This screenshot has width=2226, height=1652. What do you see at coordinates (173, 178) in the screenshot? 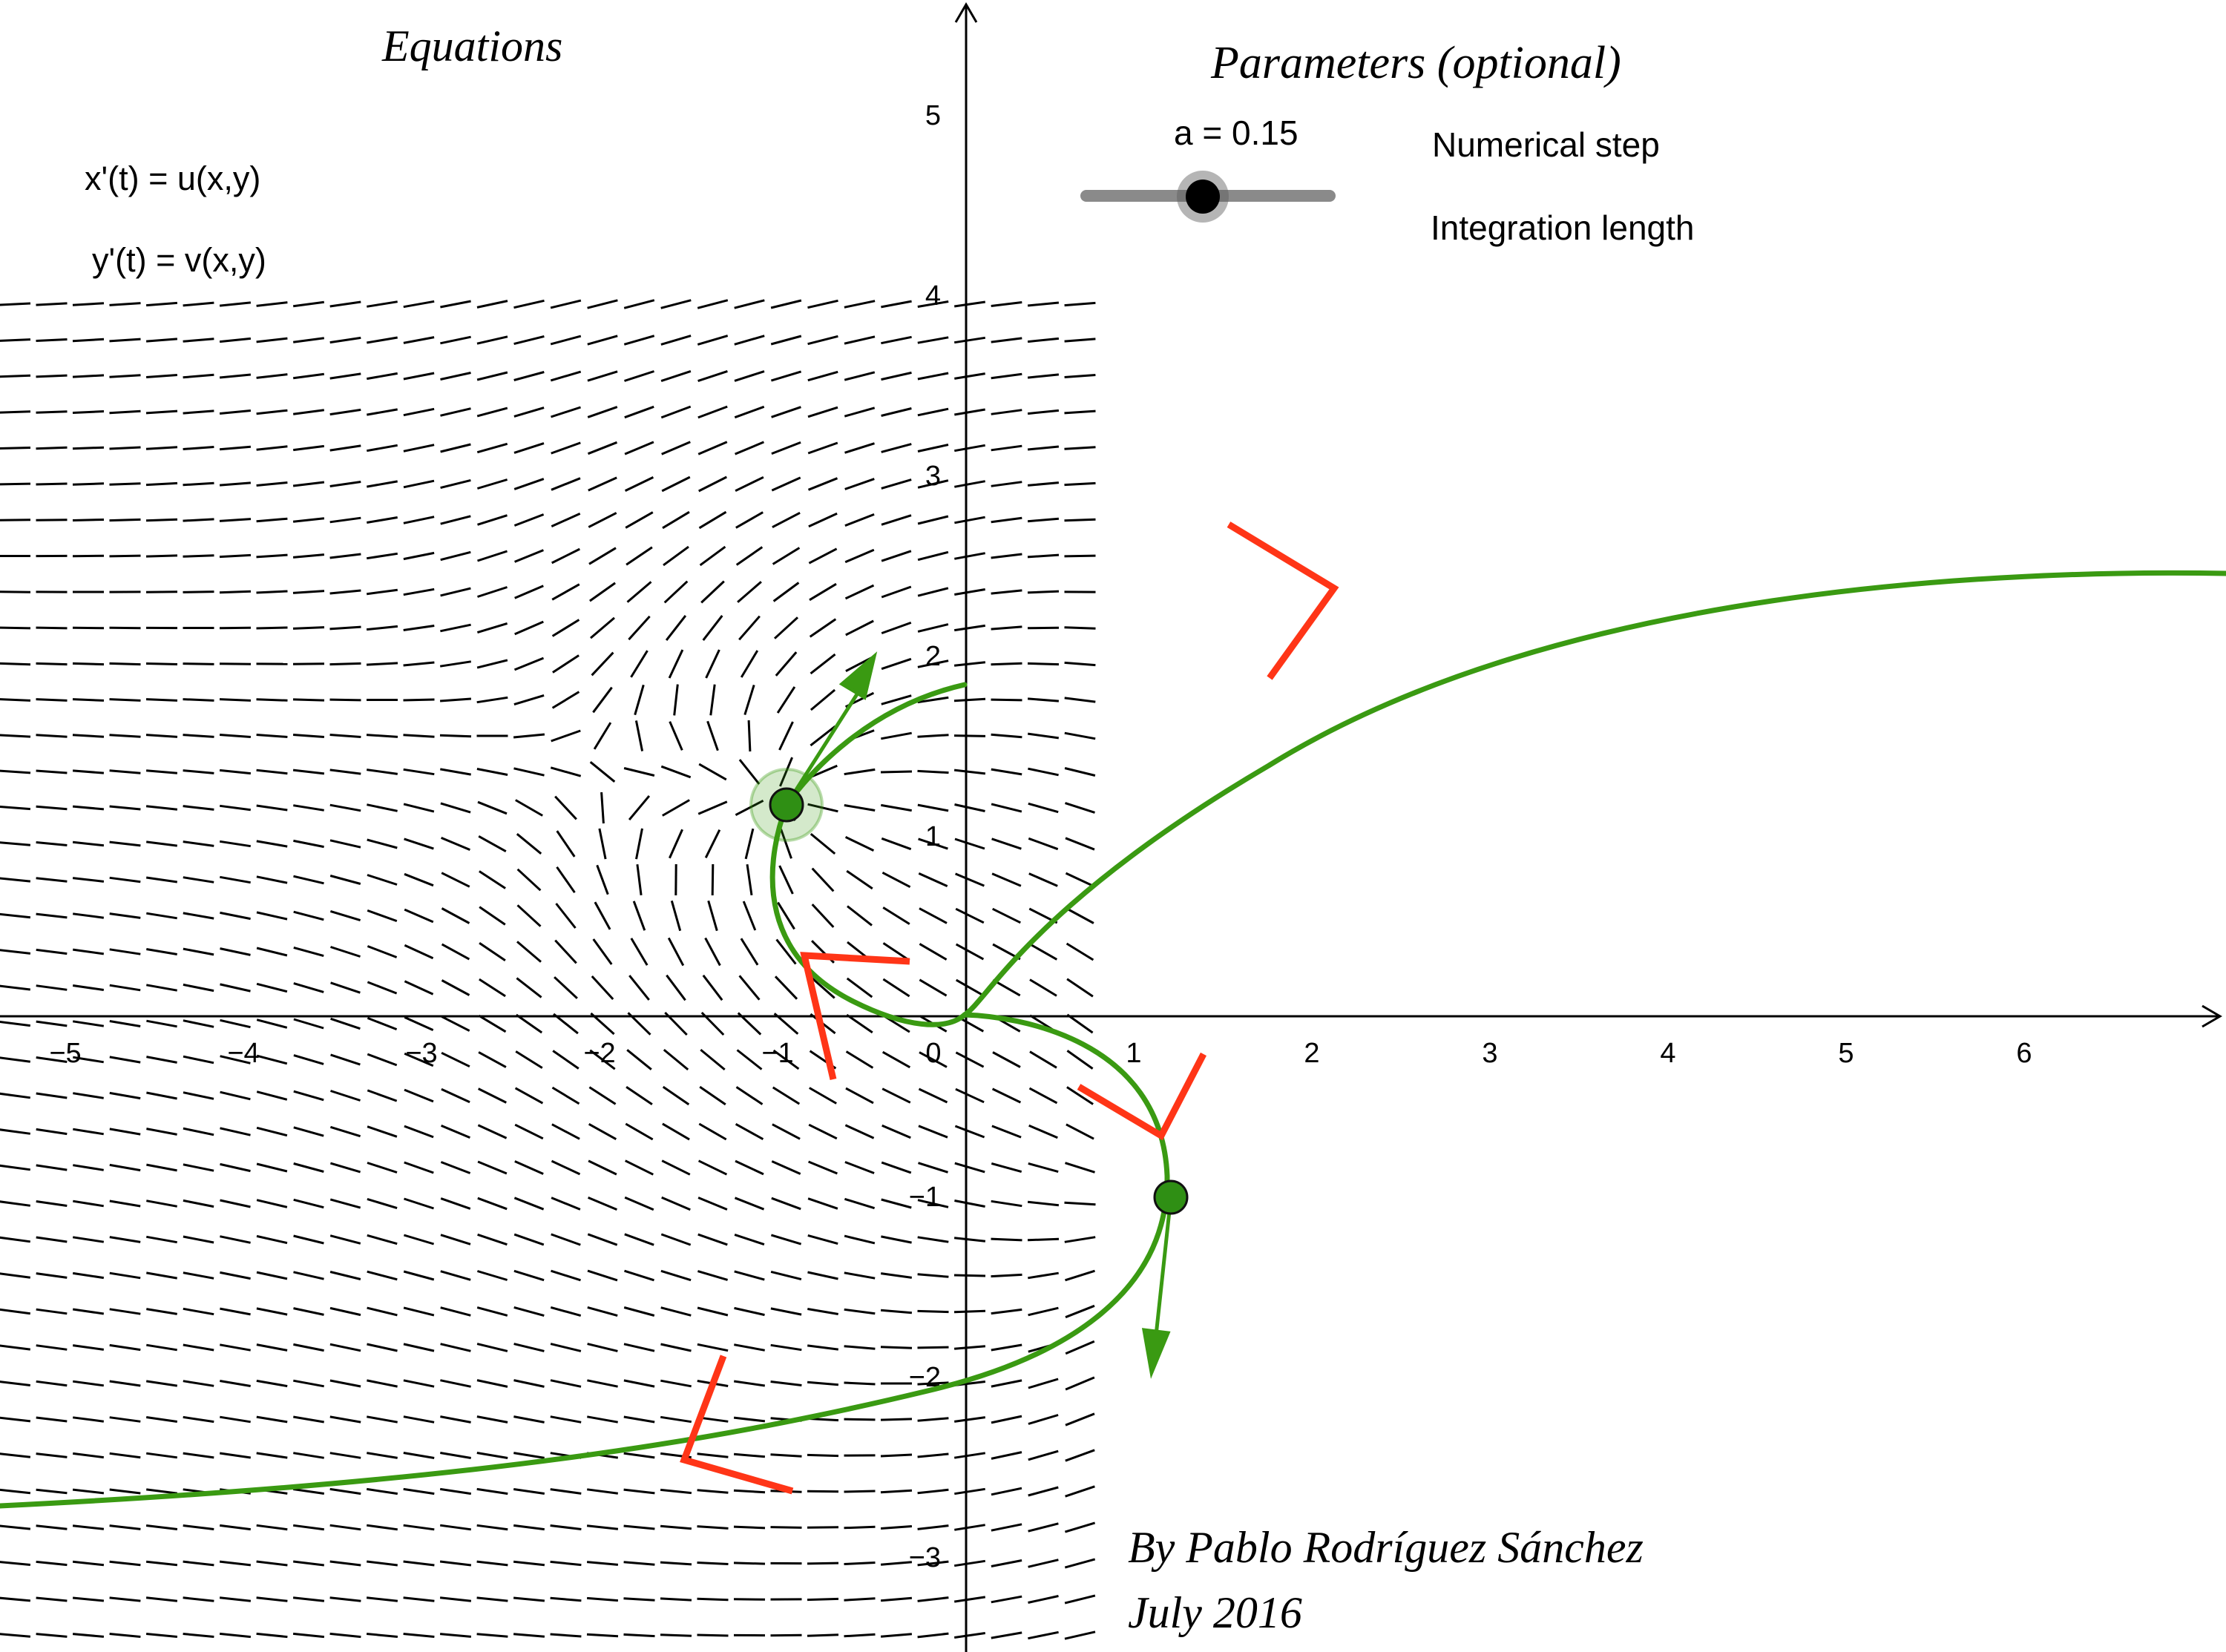
I see `x-equation: x'(t) = u(x,y)` at bounding box center [173, 178].